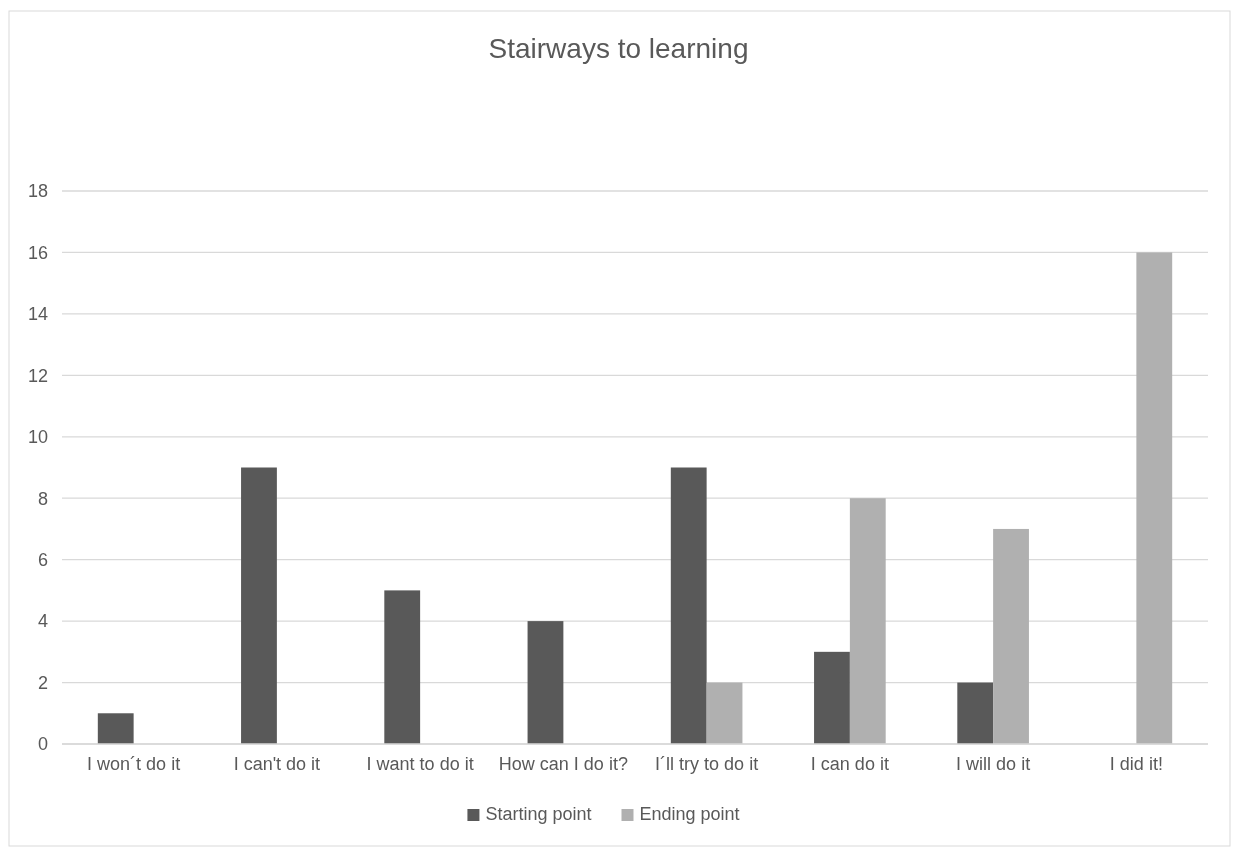 This screenshot has width=1235, height=853. I want to click on y-tick-label: 10, so click(37, 437).